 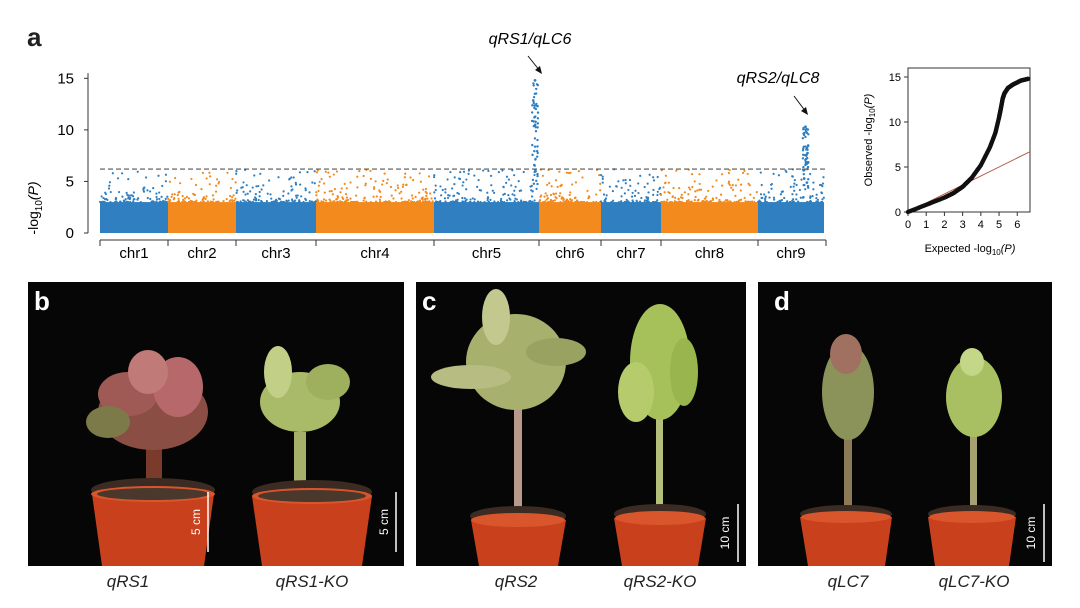 What do you see at coordinates (1028, 78) in the screenshot?
I see `qq-point` at bounding box center [1028, 78].